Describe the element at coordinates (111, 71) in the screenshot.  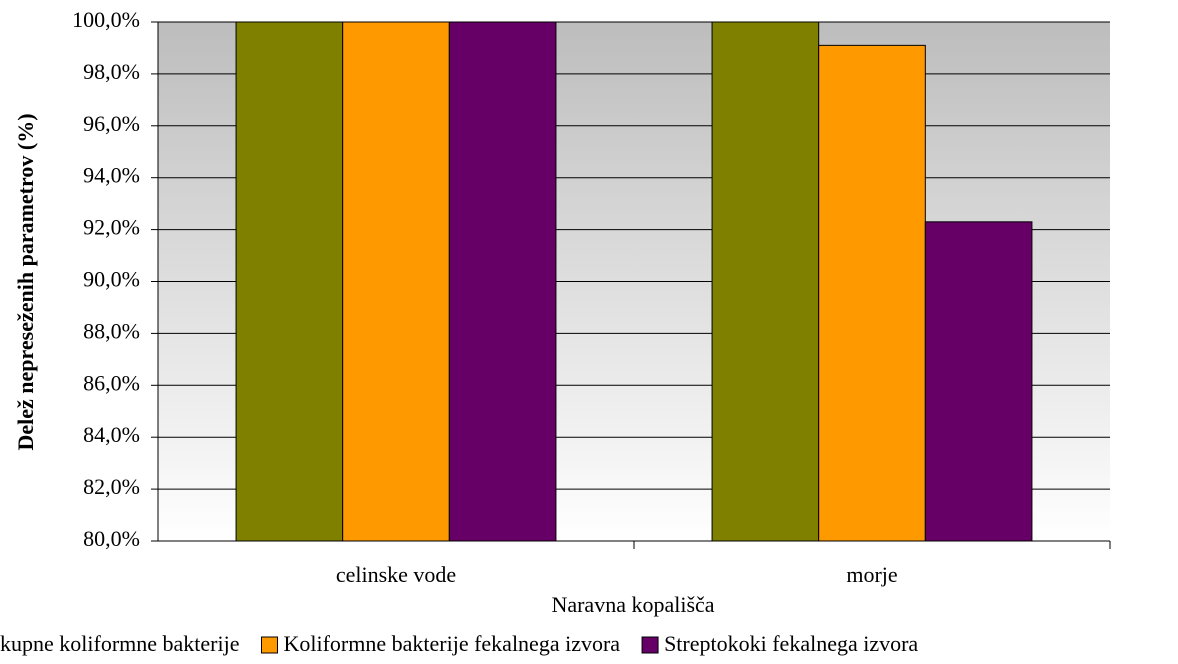
I see `y-tick-label: 98,0%` at that location.